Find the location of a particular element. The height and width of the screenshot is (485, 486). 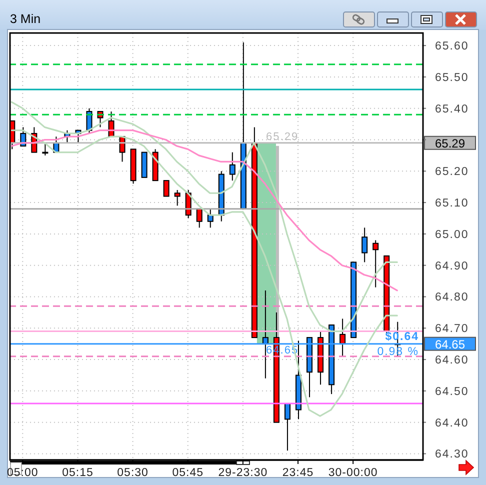

y-tick-label: 65.60 is located at coordinates (452, 46).